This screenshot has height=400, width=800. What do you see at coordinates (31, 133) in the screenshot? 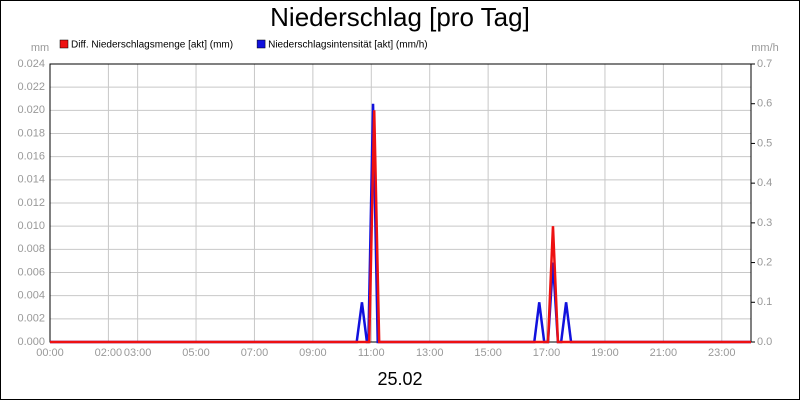
I see `y-tick-label: 0.018` at bounding box center [31, 133].